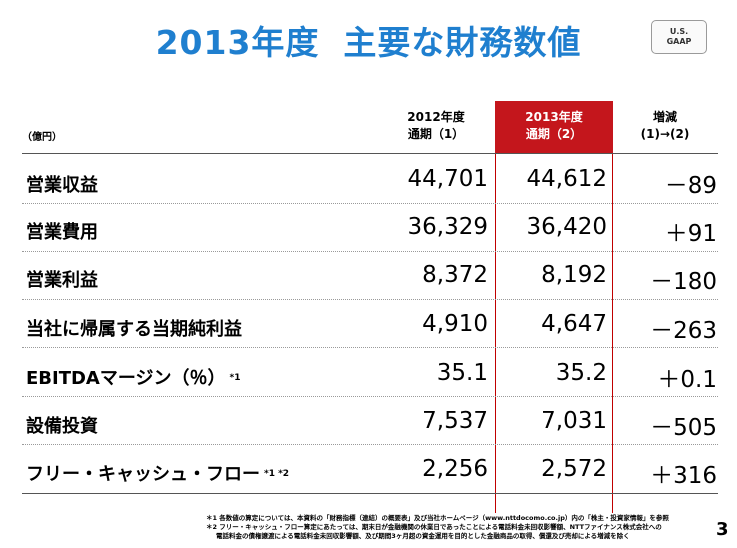 This screenshot has width=737, height=548. Describe the element at coordinates (62, 426) in the screenshot. I see `row-label-capex: 設備投資` at that location.